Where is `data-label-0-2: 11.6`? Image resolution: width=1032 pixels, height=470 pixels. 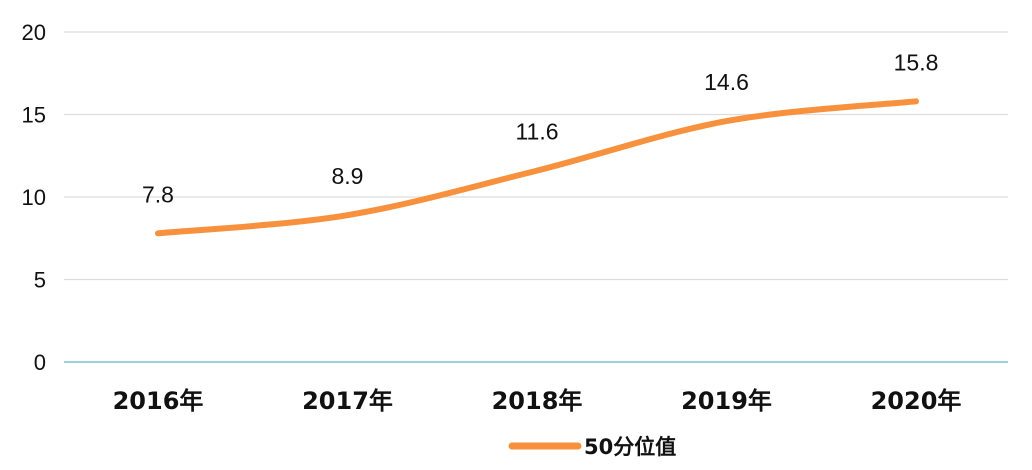
data-label-0-2: 11.6 is located at coordinates (536, 132).